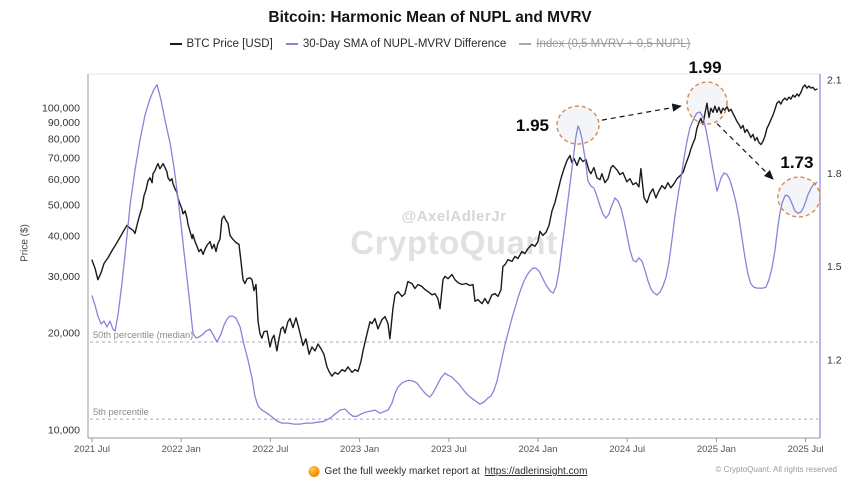 The image size is (860, 483). Describe the element at coordinates (143, 335) in the screenshot. I see `percentile-label: 50th percentile (median)` at that location.